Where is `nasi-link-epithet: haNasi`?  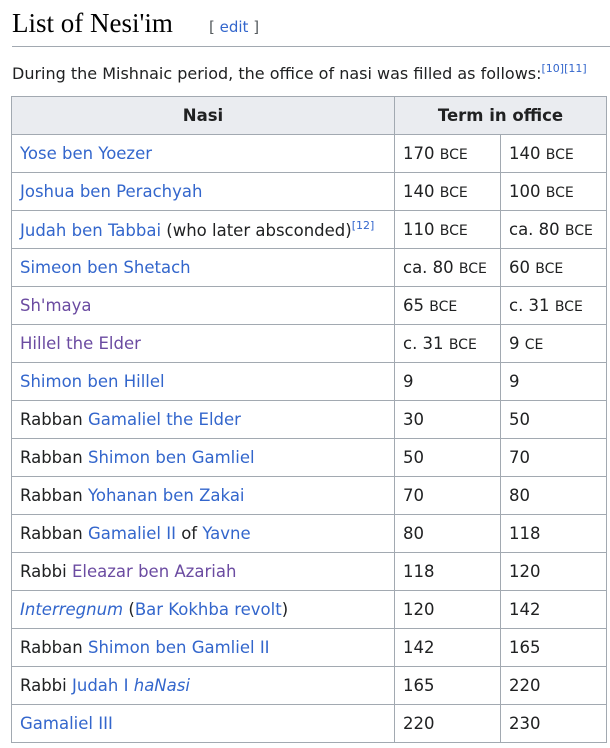 nasi-link-epithet: haNasi is located at coordinates (161, 685).